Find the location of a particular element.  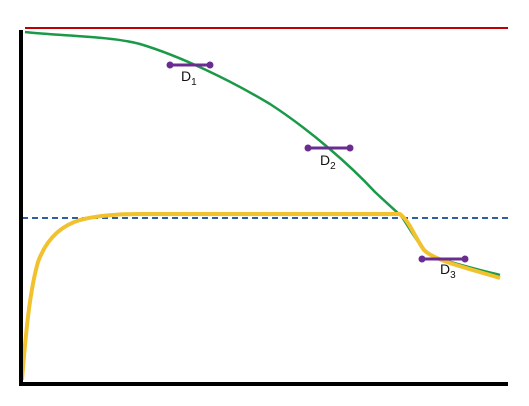

marker-label: D2 is located at coordinates (328, 162).